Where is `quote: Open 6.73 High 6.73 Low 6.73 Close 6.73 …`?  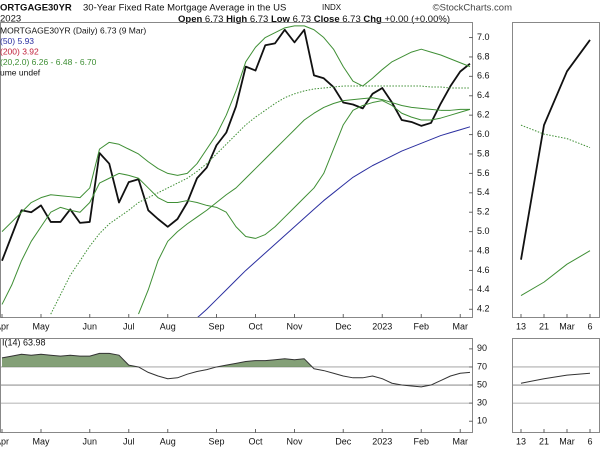 quote: Open 6.73 High 6.73 Low 6.73 Close 6.73 … is located at coordinates (314, 19).